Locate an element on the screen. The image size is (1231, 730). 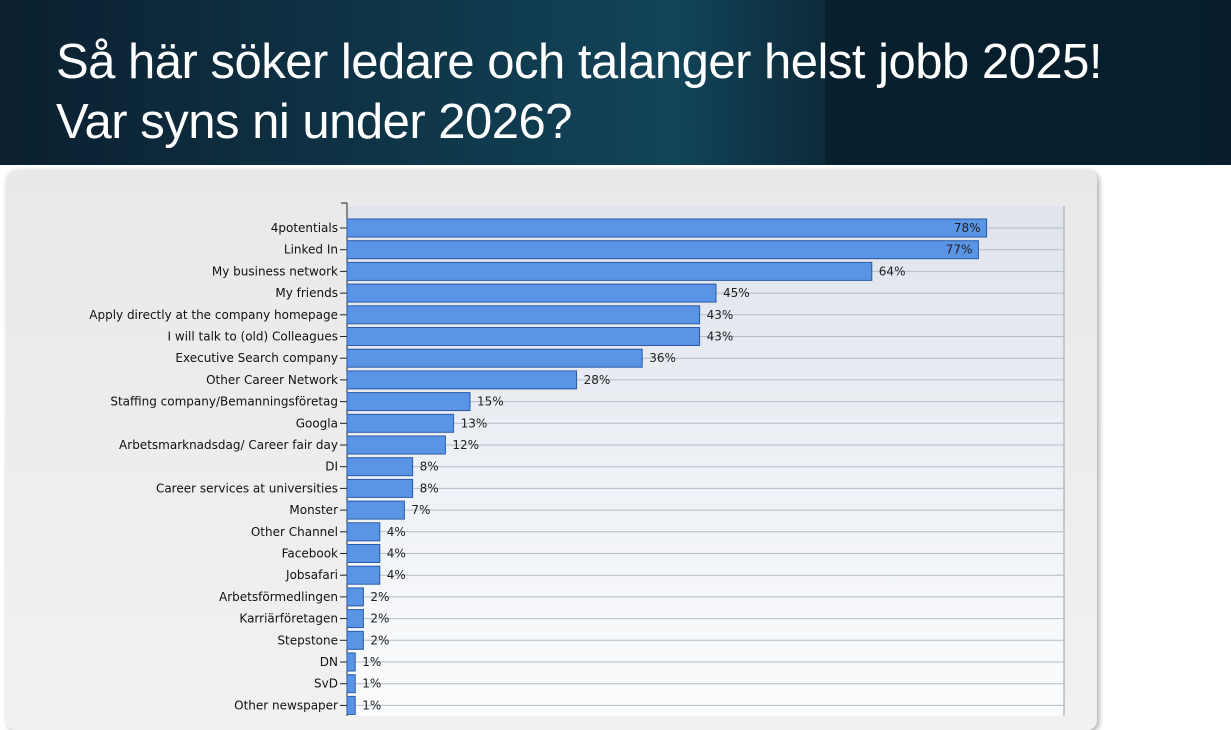
category-label: Other newspaper is located at coordinates (286, 705).